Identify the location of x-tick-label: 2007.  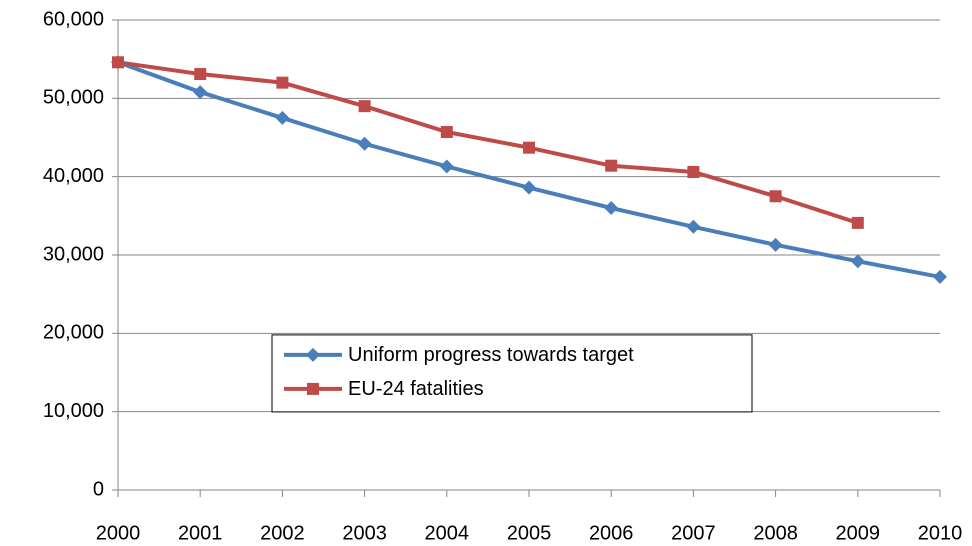
(693, 533).